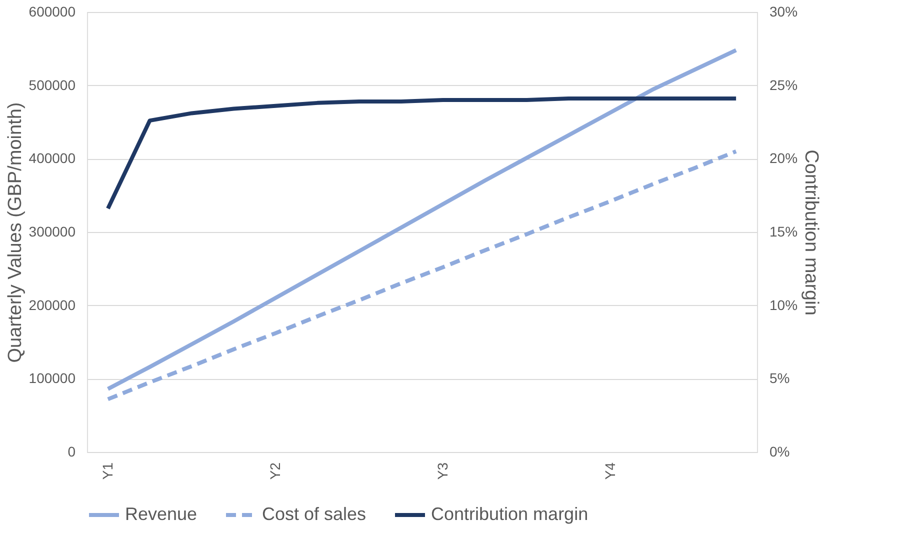 This screenshot has width=906, height=543. I want to click on y2-tick-label: 15%, so click(784, 232).